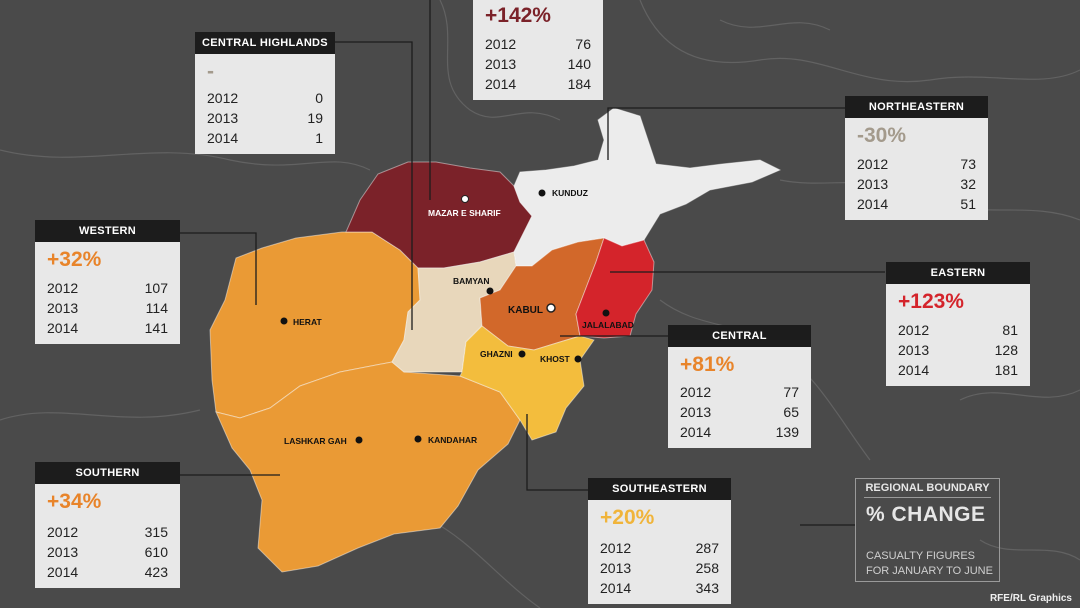 This screenshot has height=608, width=1080. Describe the element at coordinates (579, 84) in the screenshot. I see `value: 184` at that location.